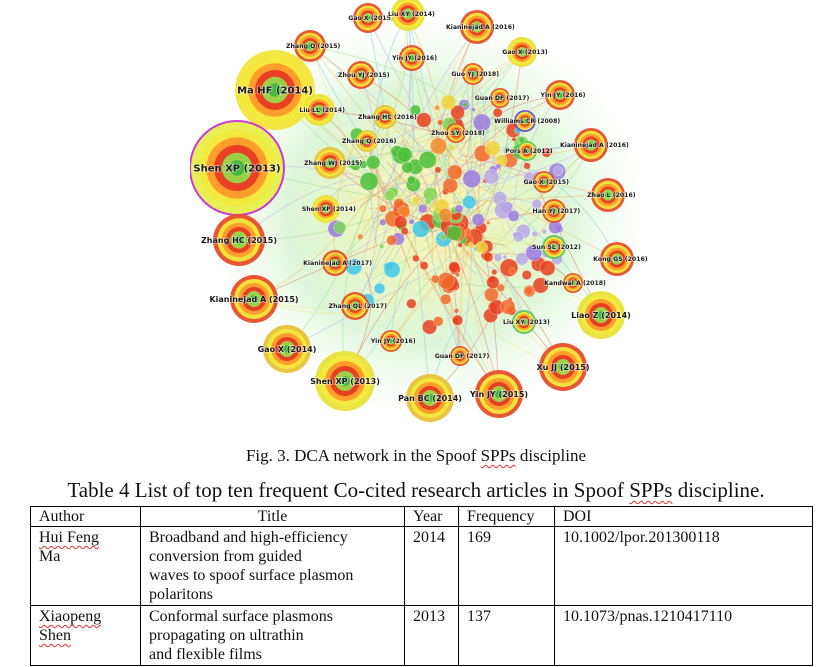 The width and height of the screenshot is (832, 667). I want to click on network-core-cluster, so click(446, 214).